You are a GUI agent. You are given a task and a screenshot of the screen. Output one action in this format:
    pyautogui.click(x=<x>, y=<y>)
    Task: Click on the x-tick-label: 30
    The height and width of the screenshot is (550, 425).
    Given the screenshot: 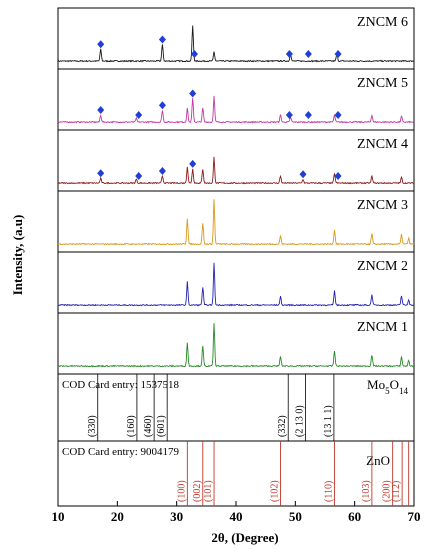 What is the action you would take?
    pyautogui.click(x=176, y=516)
    